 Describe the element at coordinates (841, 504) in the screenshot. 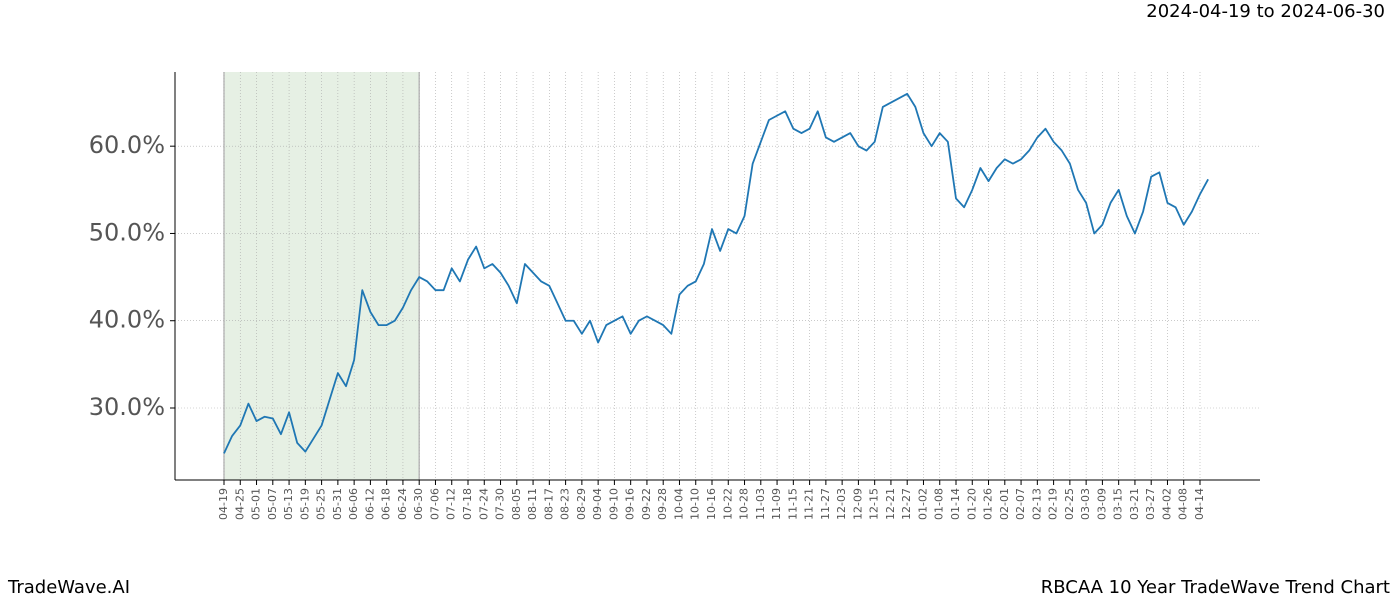

I see `x-tick-label: 12-03` at that location.